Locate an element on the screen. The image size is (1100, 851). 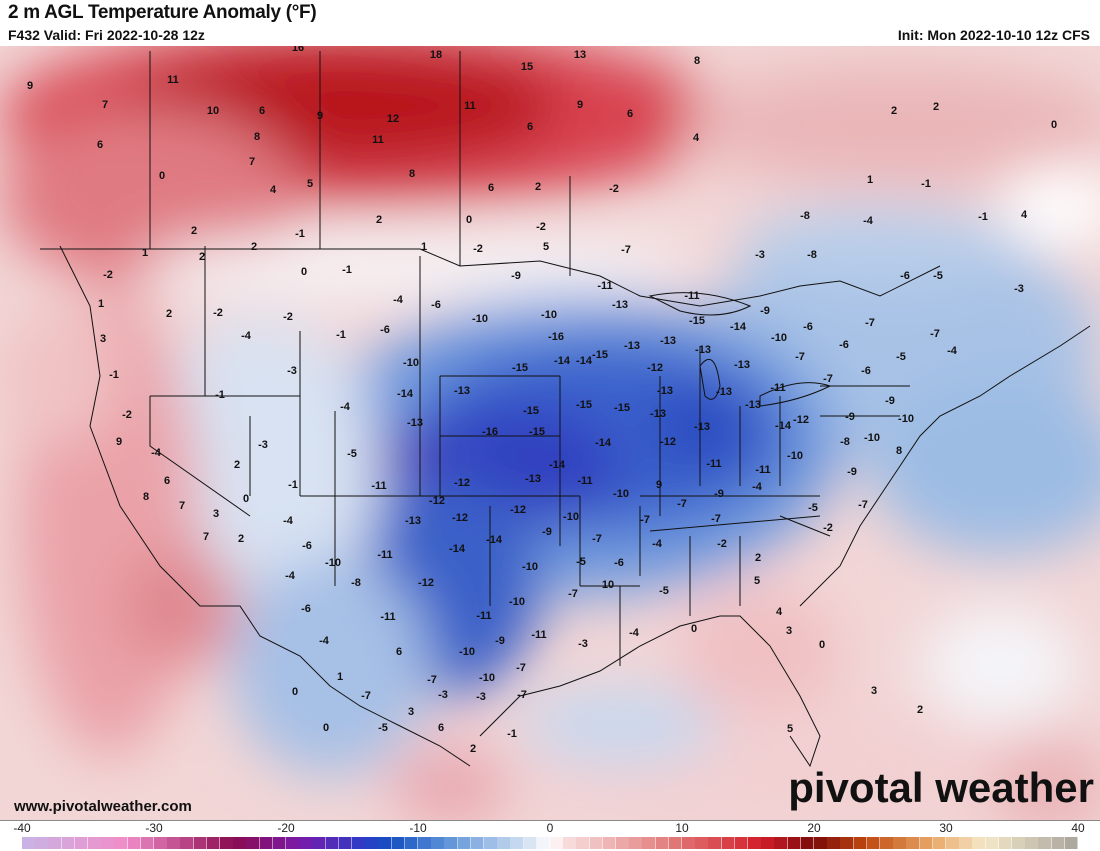
colorbar-tick-label: -20 is located at coordinates (286, 828).